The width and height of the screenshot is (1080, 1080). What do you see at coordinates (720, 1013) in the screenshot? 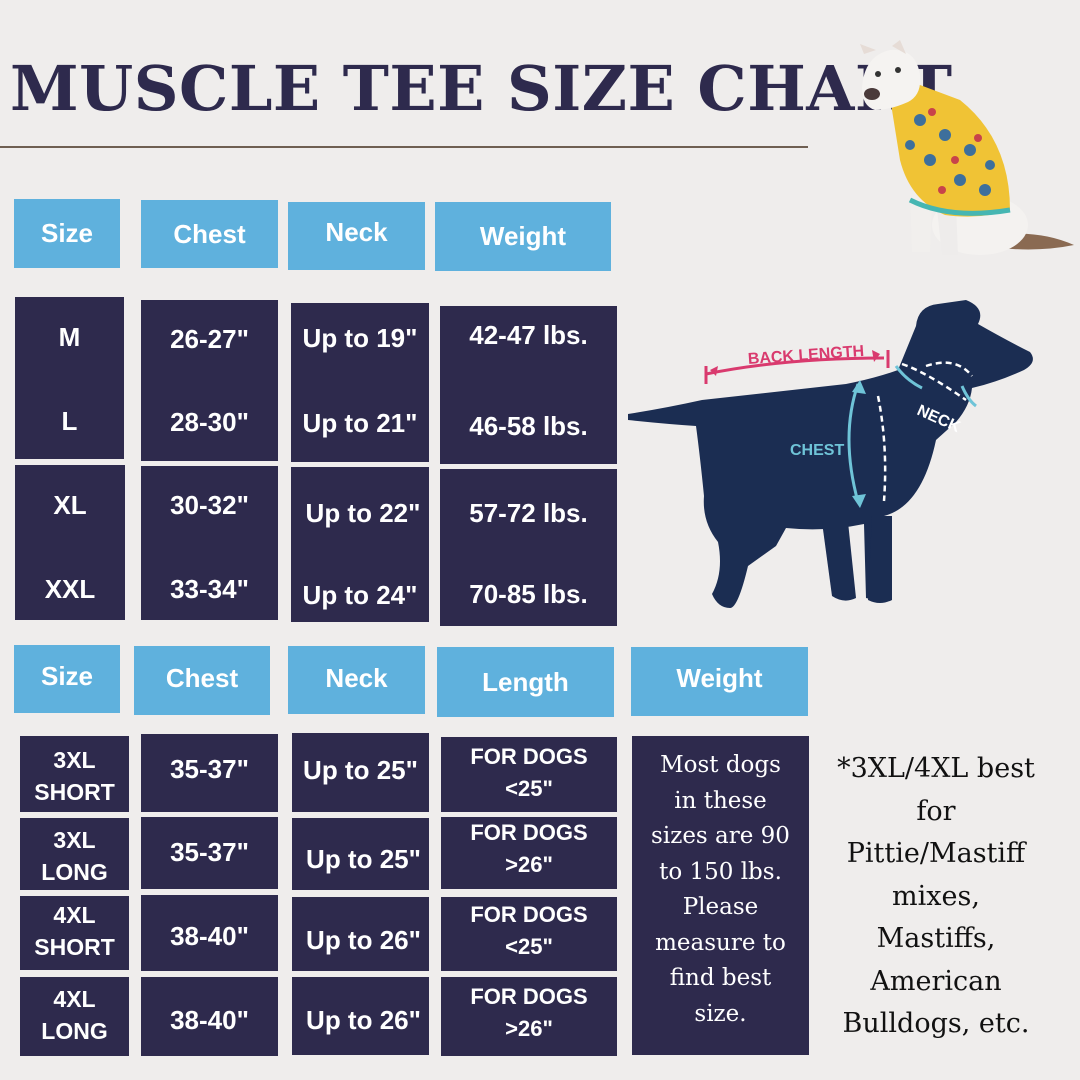
I see `note-line: size.` at bounding box center [720, 1013].